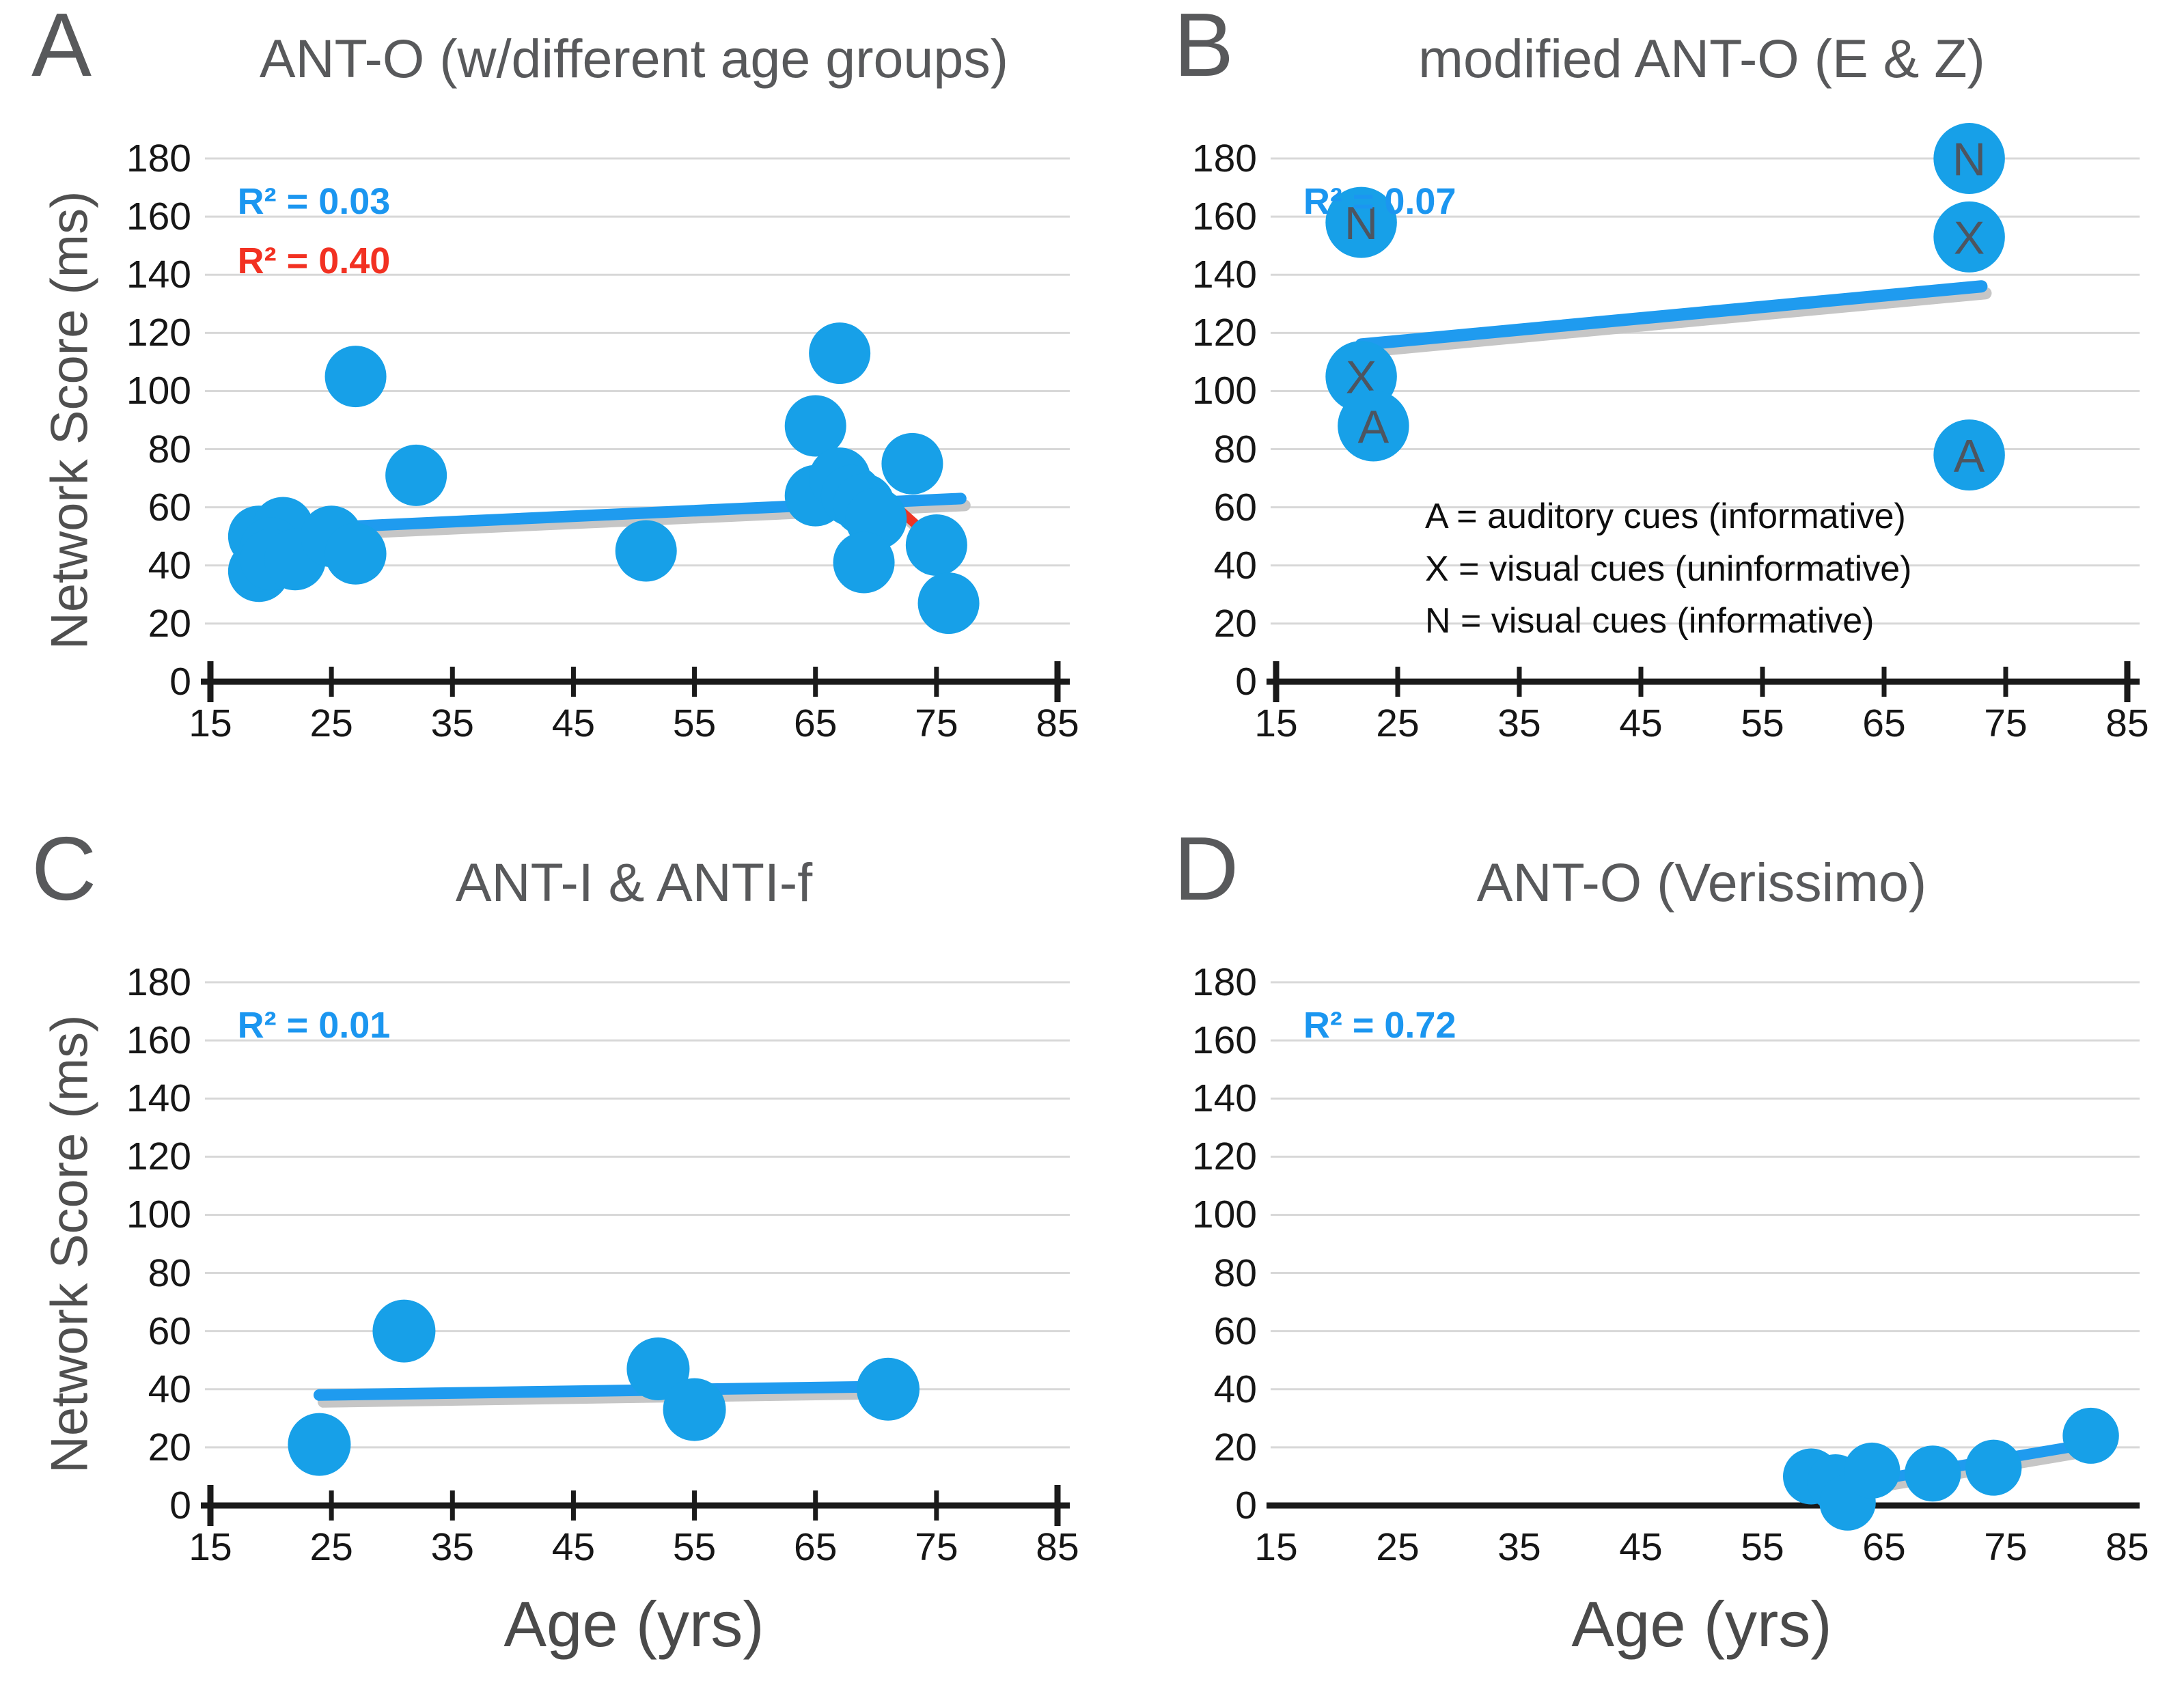 The image size is (2184, 1707). I want to click on x-axis-title: Age (yrs), so click(633, 1624).